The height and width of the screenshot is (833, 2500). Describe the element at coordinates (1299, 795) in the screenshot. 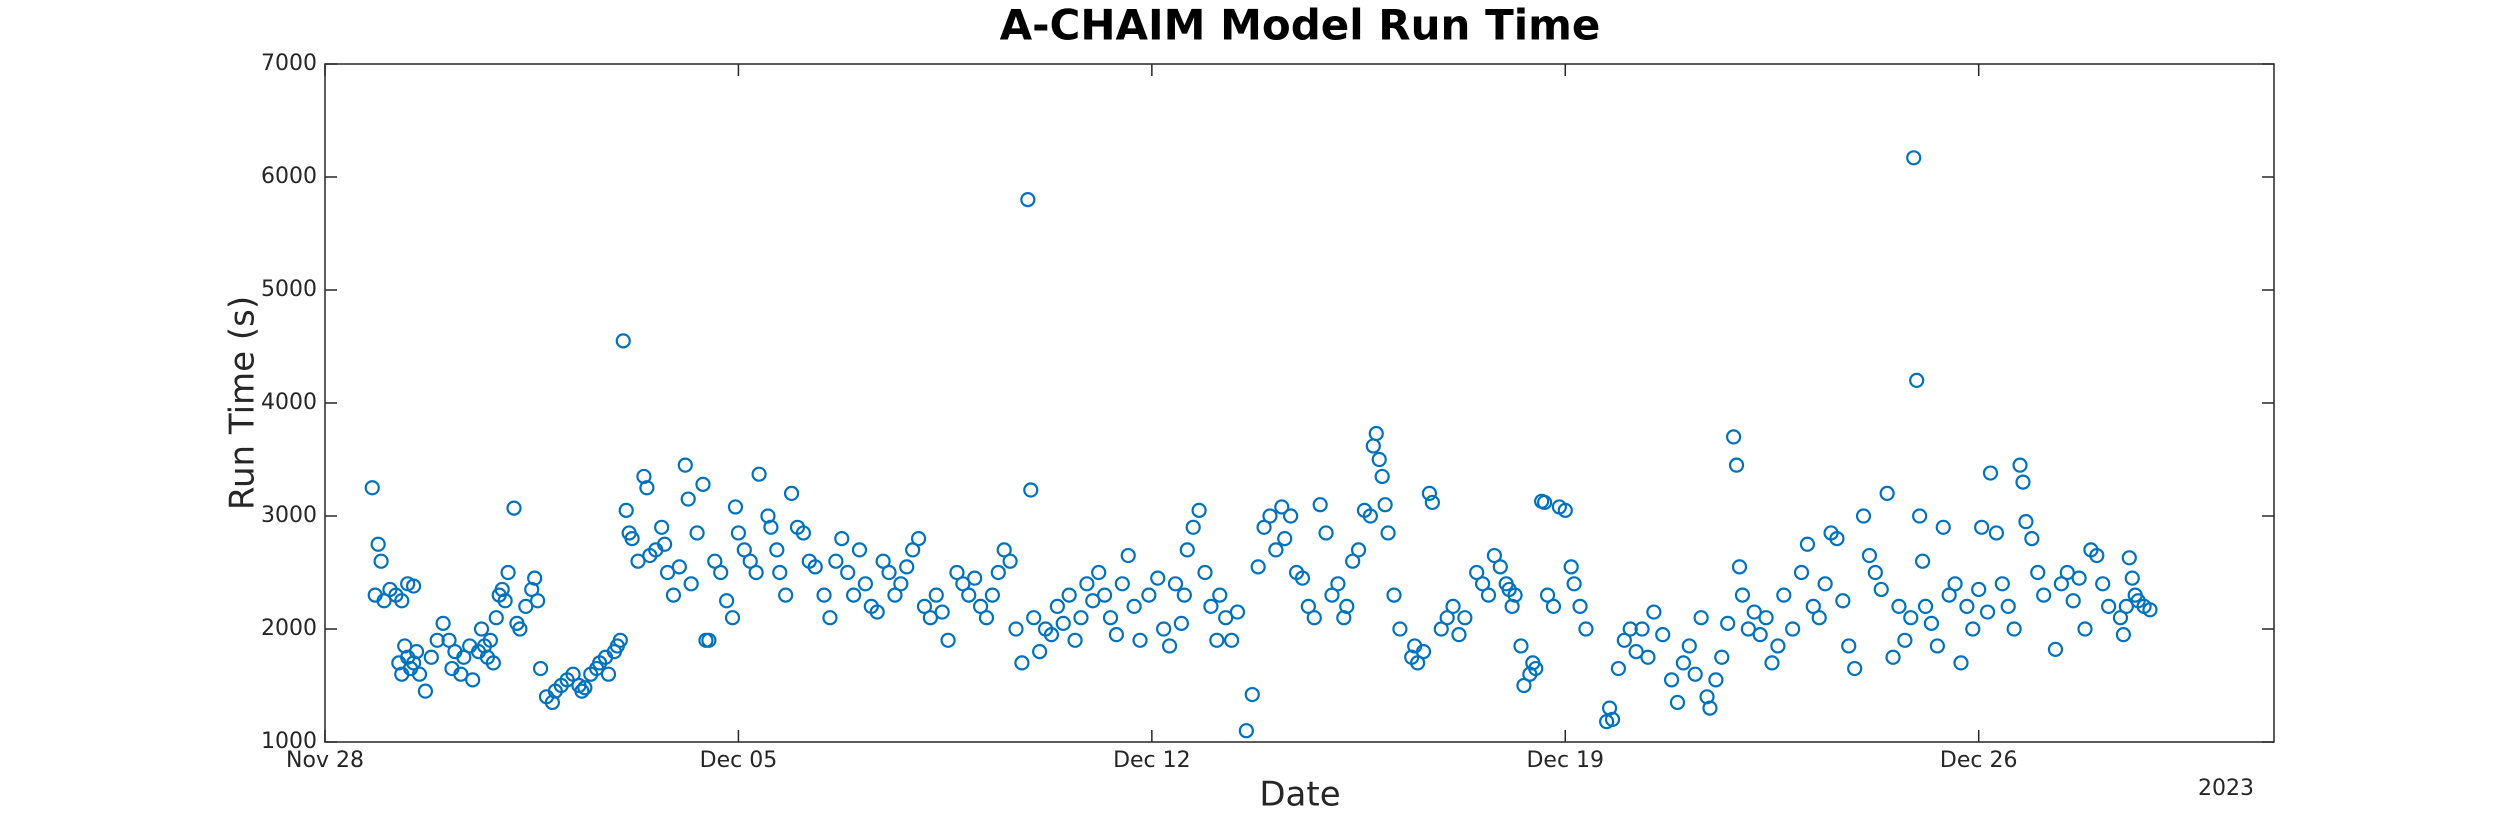

I see `x-axis-label: Date` at that location.